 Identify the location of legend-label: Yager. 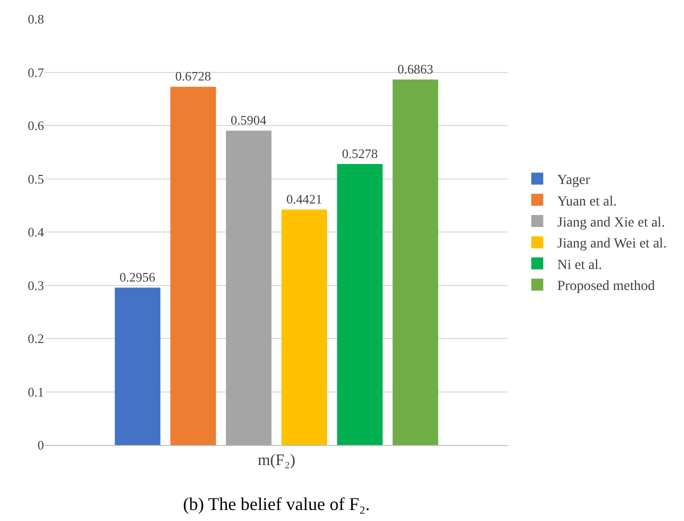
(573, 180).